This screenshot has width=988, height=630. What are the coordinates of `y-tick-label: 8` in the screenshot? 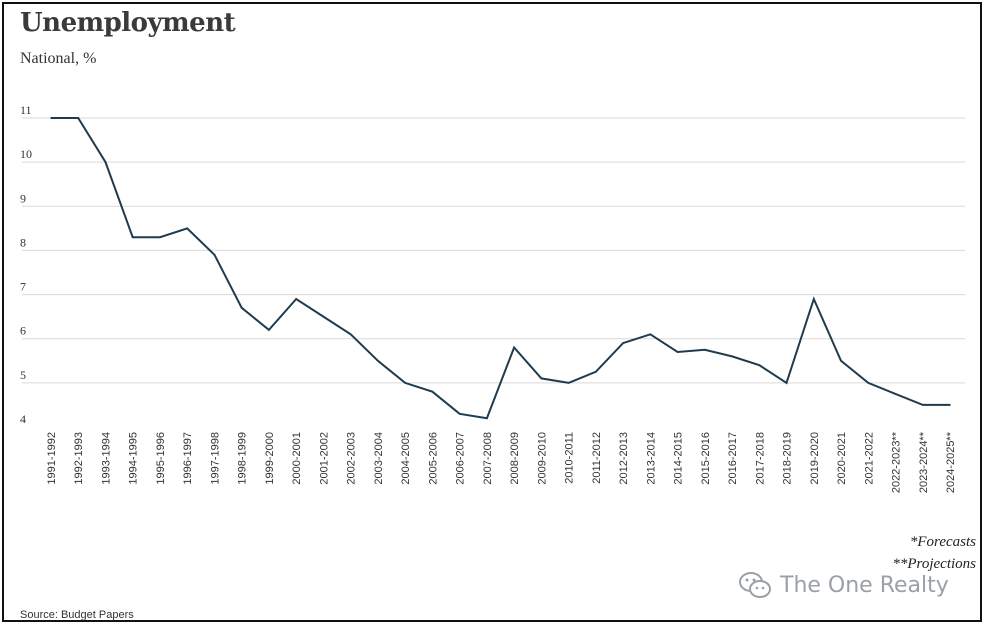 It's located at (23, 242).